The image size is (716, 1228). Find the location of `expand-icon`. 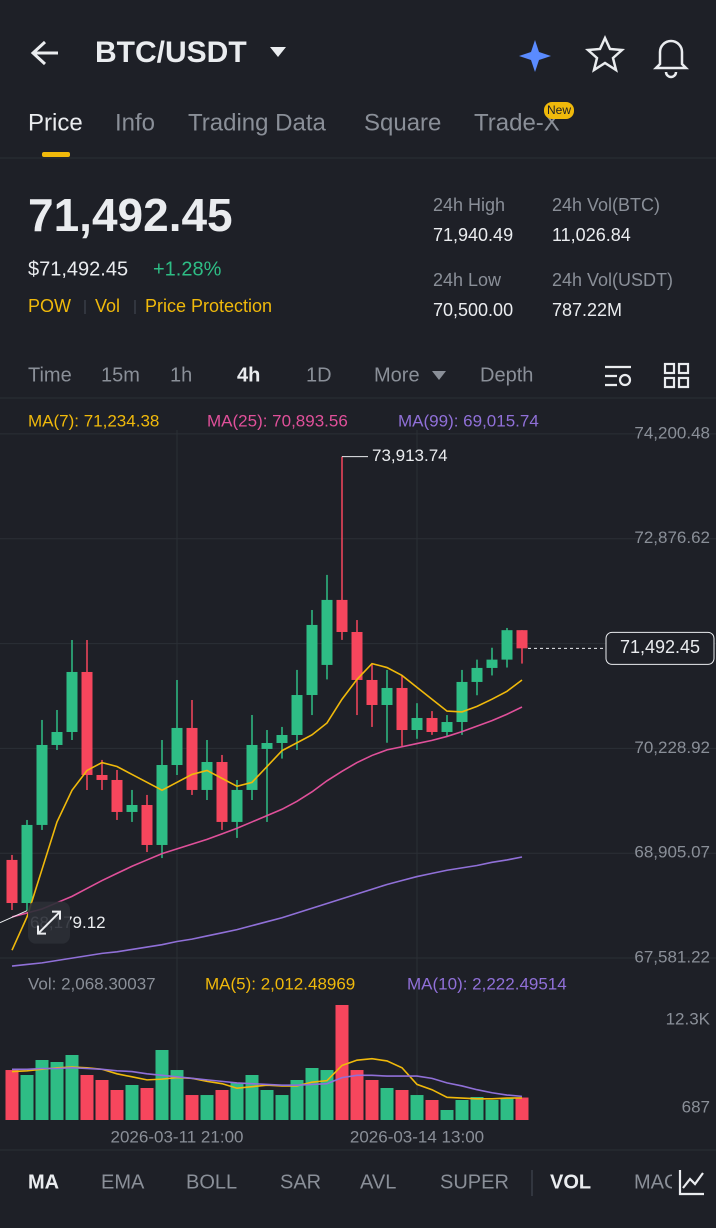

expand-icon is located at coordinates (49, 922).